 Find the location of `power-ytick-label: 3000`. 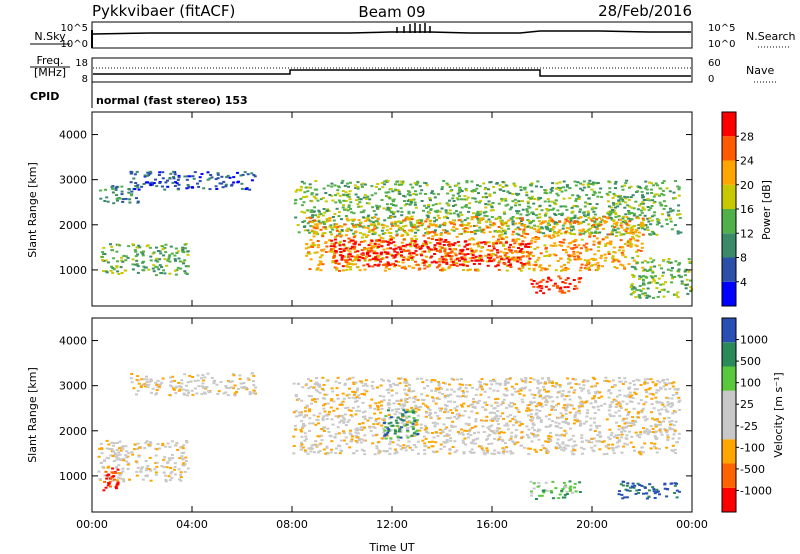

power-ytick-label: 3000 is located at coordinates (73, 180).